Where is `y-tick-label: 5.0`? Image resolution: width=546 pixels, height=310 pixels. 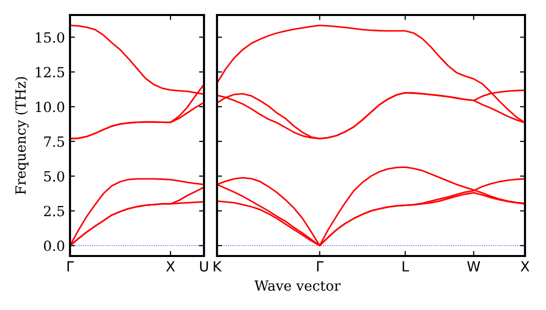 y-tick-label: 5.0 is located at coordinates (54, 176).